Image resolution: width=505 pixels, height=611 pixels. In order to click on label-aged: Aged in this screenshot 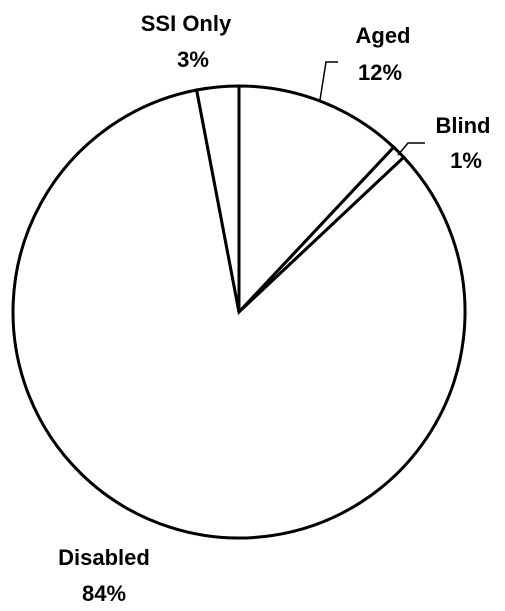, I will do `click(383, 35)`.